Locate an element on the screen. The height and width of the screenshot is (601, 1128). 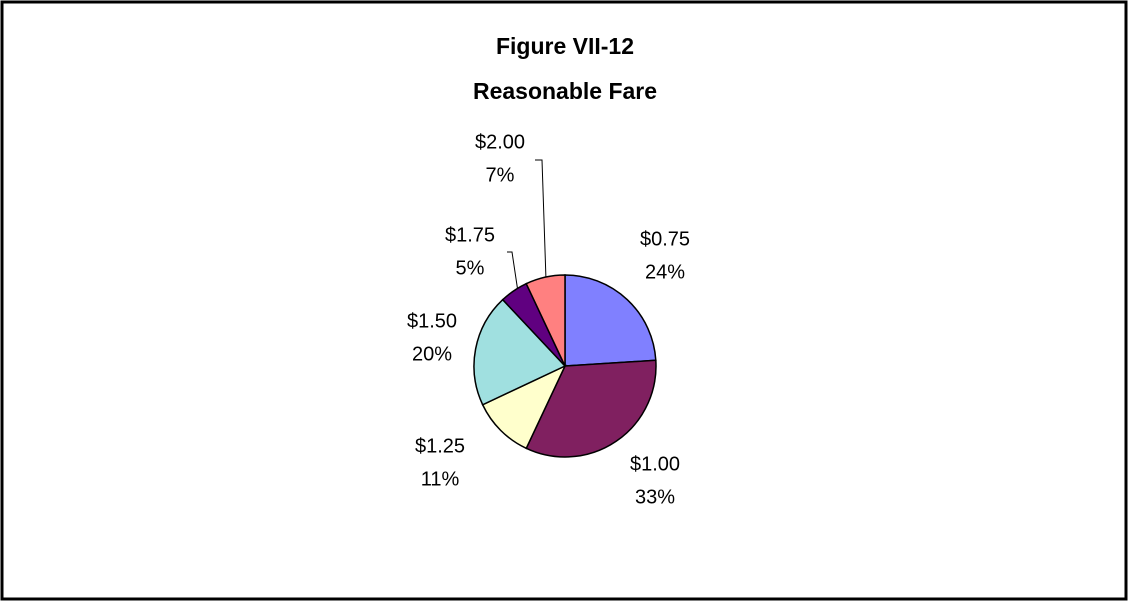
slice-category-label: $1.25 is located at coordinates (440, 446).